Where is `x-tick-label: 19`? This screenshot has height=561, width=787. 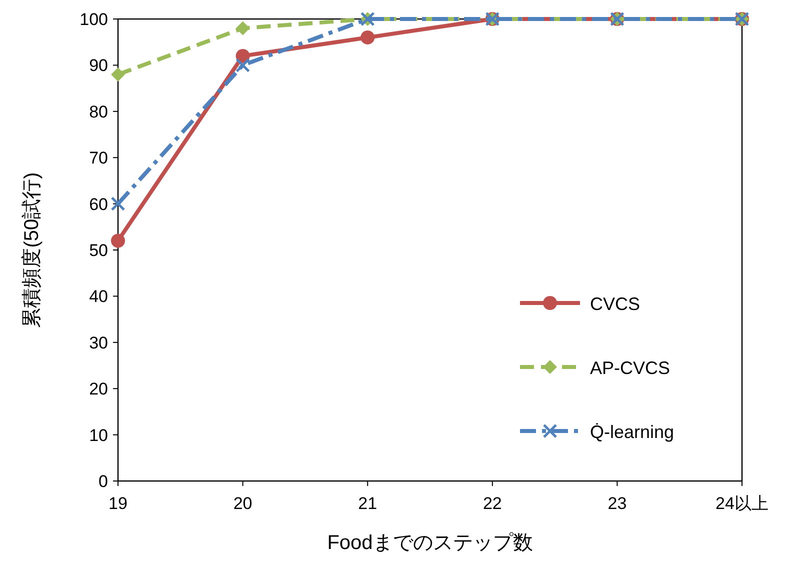
x-tick-label: 19 is located at coordinates (118, 503).